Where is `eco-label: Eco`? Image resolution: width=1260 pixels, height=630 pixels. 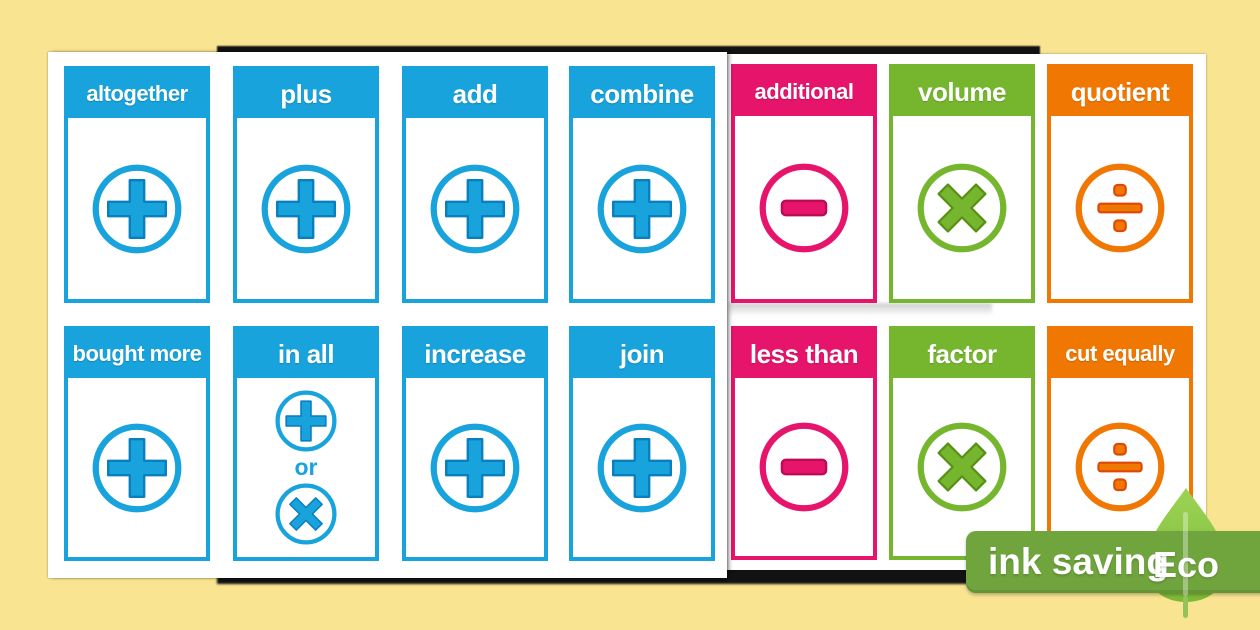 eco-label: Eco is located at coordinates (1186, 564).